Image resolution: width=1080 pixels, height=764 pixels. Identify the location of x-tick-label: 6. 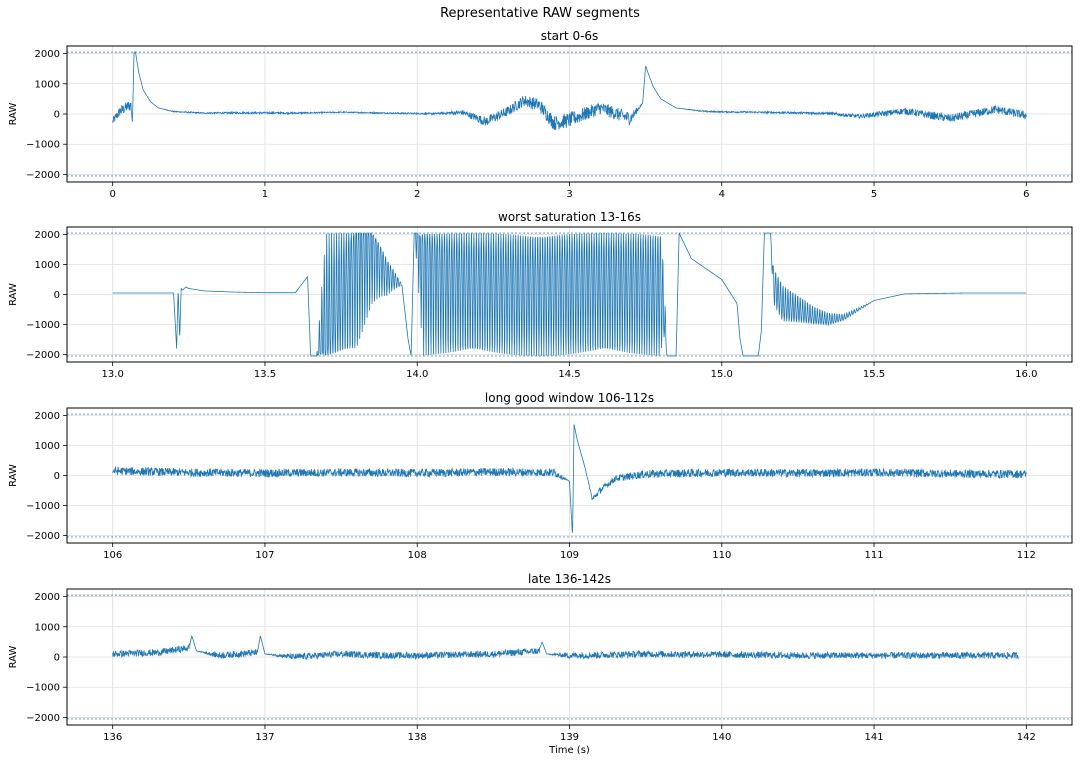
(1026, 194).